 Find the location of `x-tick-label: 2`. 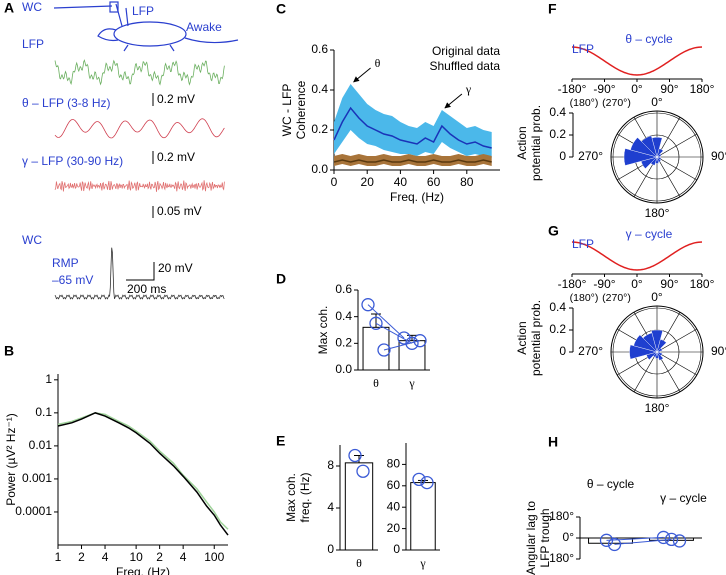

x-tick-label: 2 is located at coordinates (81, 557).